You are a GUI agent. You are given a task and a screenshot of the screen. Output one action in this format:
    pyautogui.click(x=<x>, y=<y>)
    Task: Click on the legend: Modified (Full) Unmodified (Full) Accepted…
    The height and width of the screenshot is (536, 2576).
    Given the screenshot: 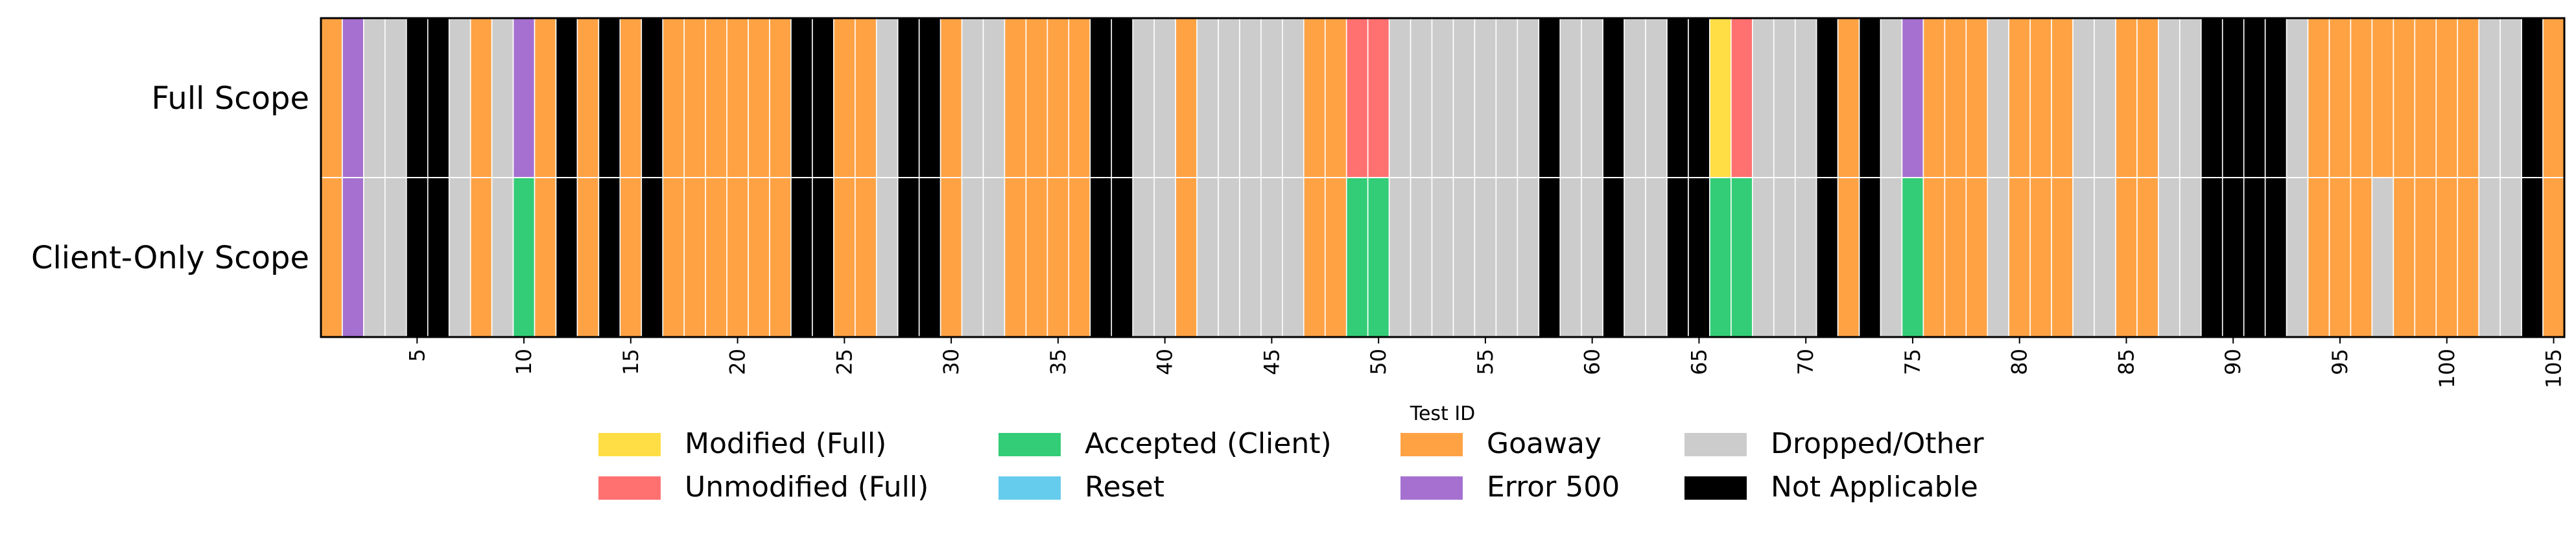 What is the action you would take?
    pyautogui.click(x=1291, y=465)
    